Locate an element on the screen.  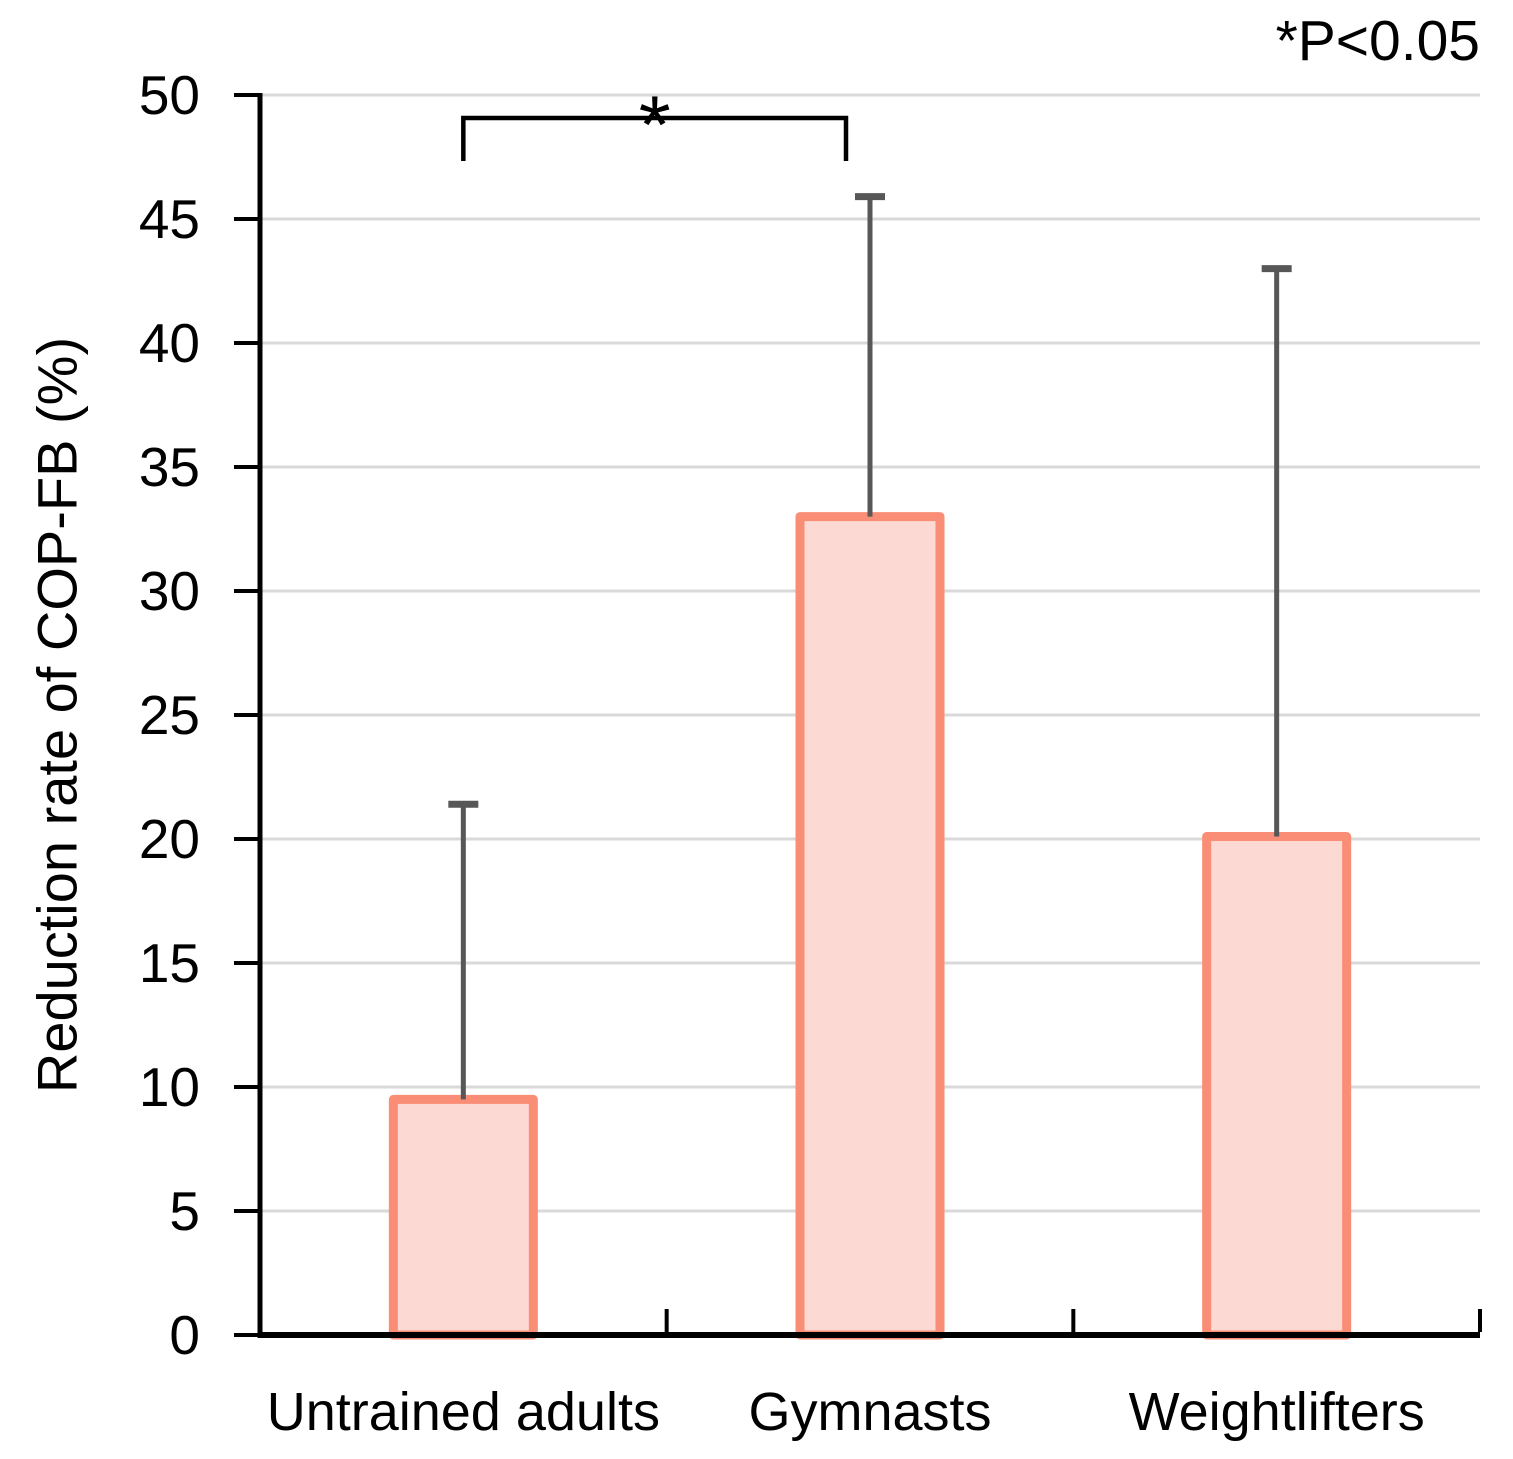
bar-weightlifters is located at coordinates (1277, 1086).